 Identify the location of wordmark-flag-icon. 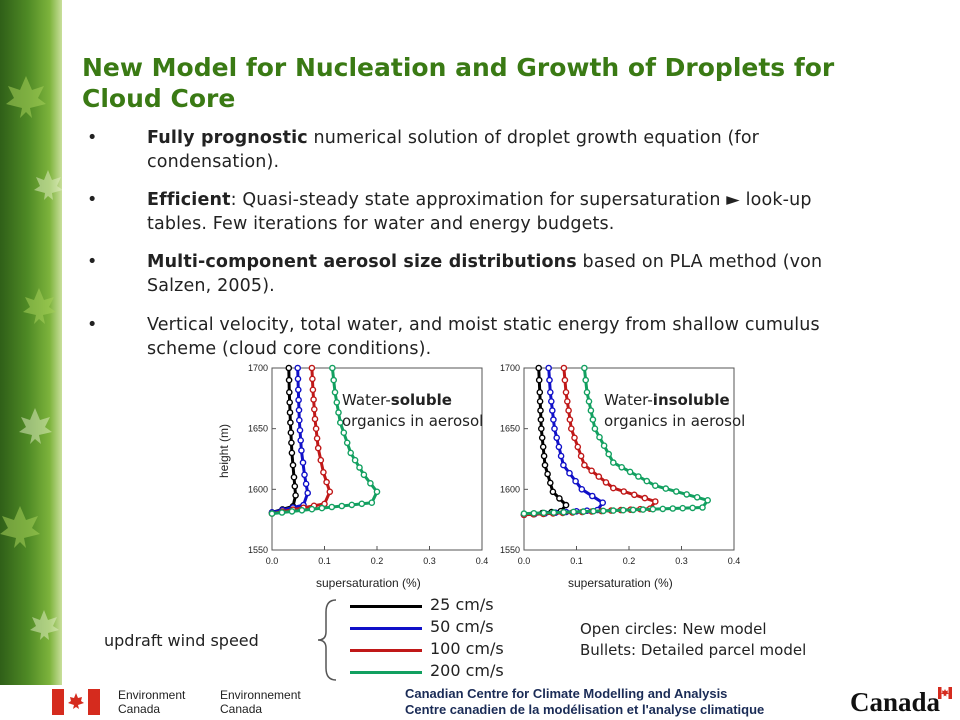
(945, 693).